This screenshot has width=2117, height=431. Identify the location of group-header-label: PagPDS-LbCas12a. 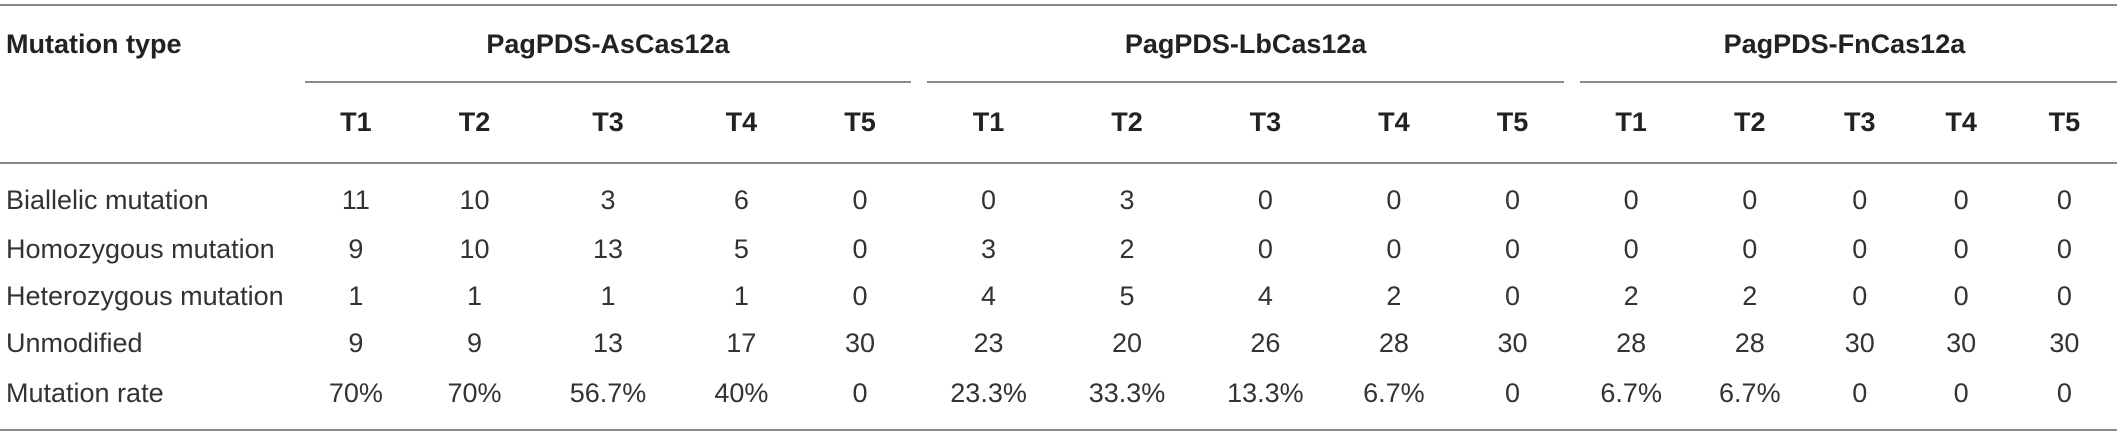
(1245, 43).